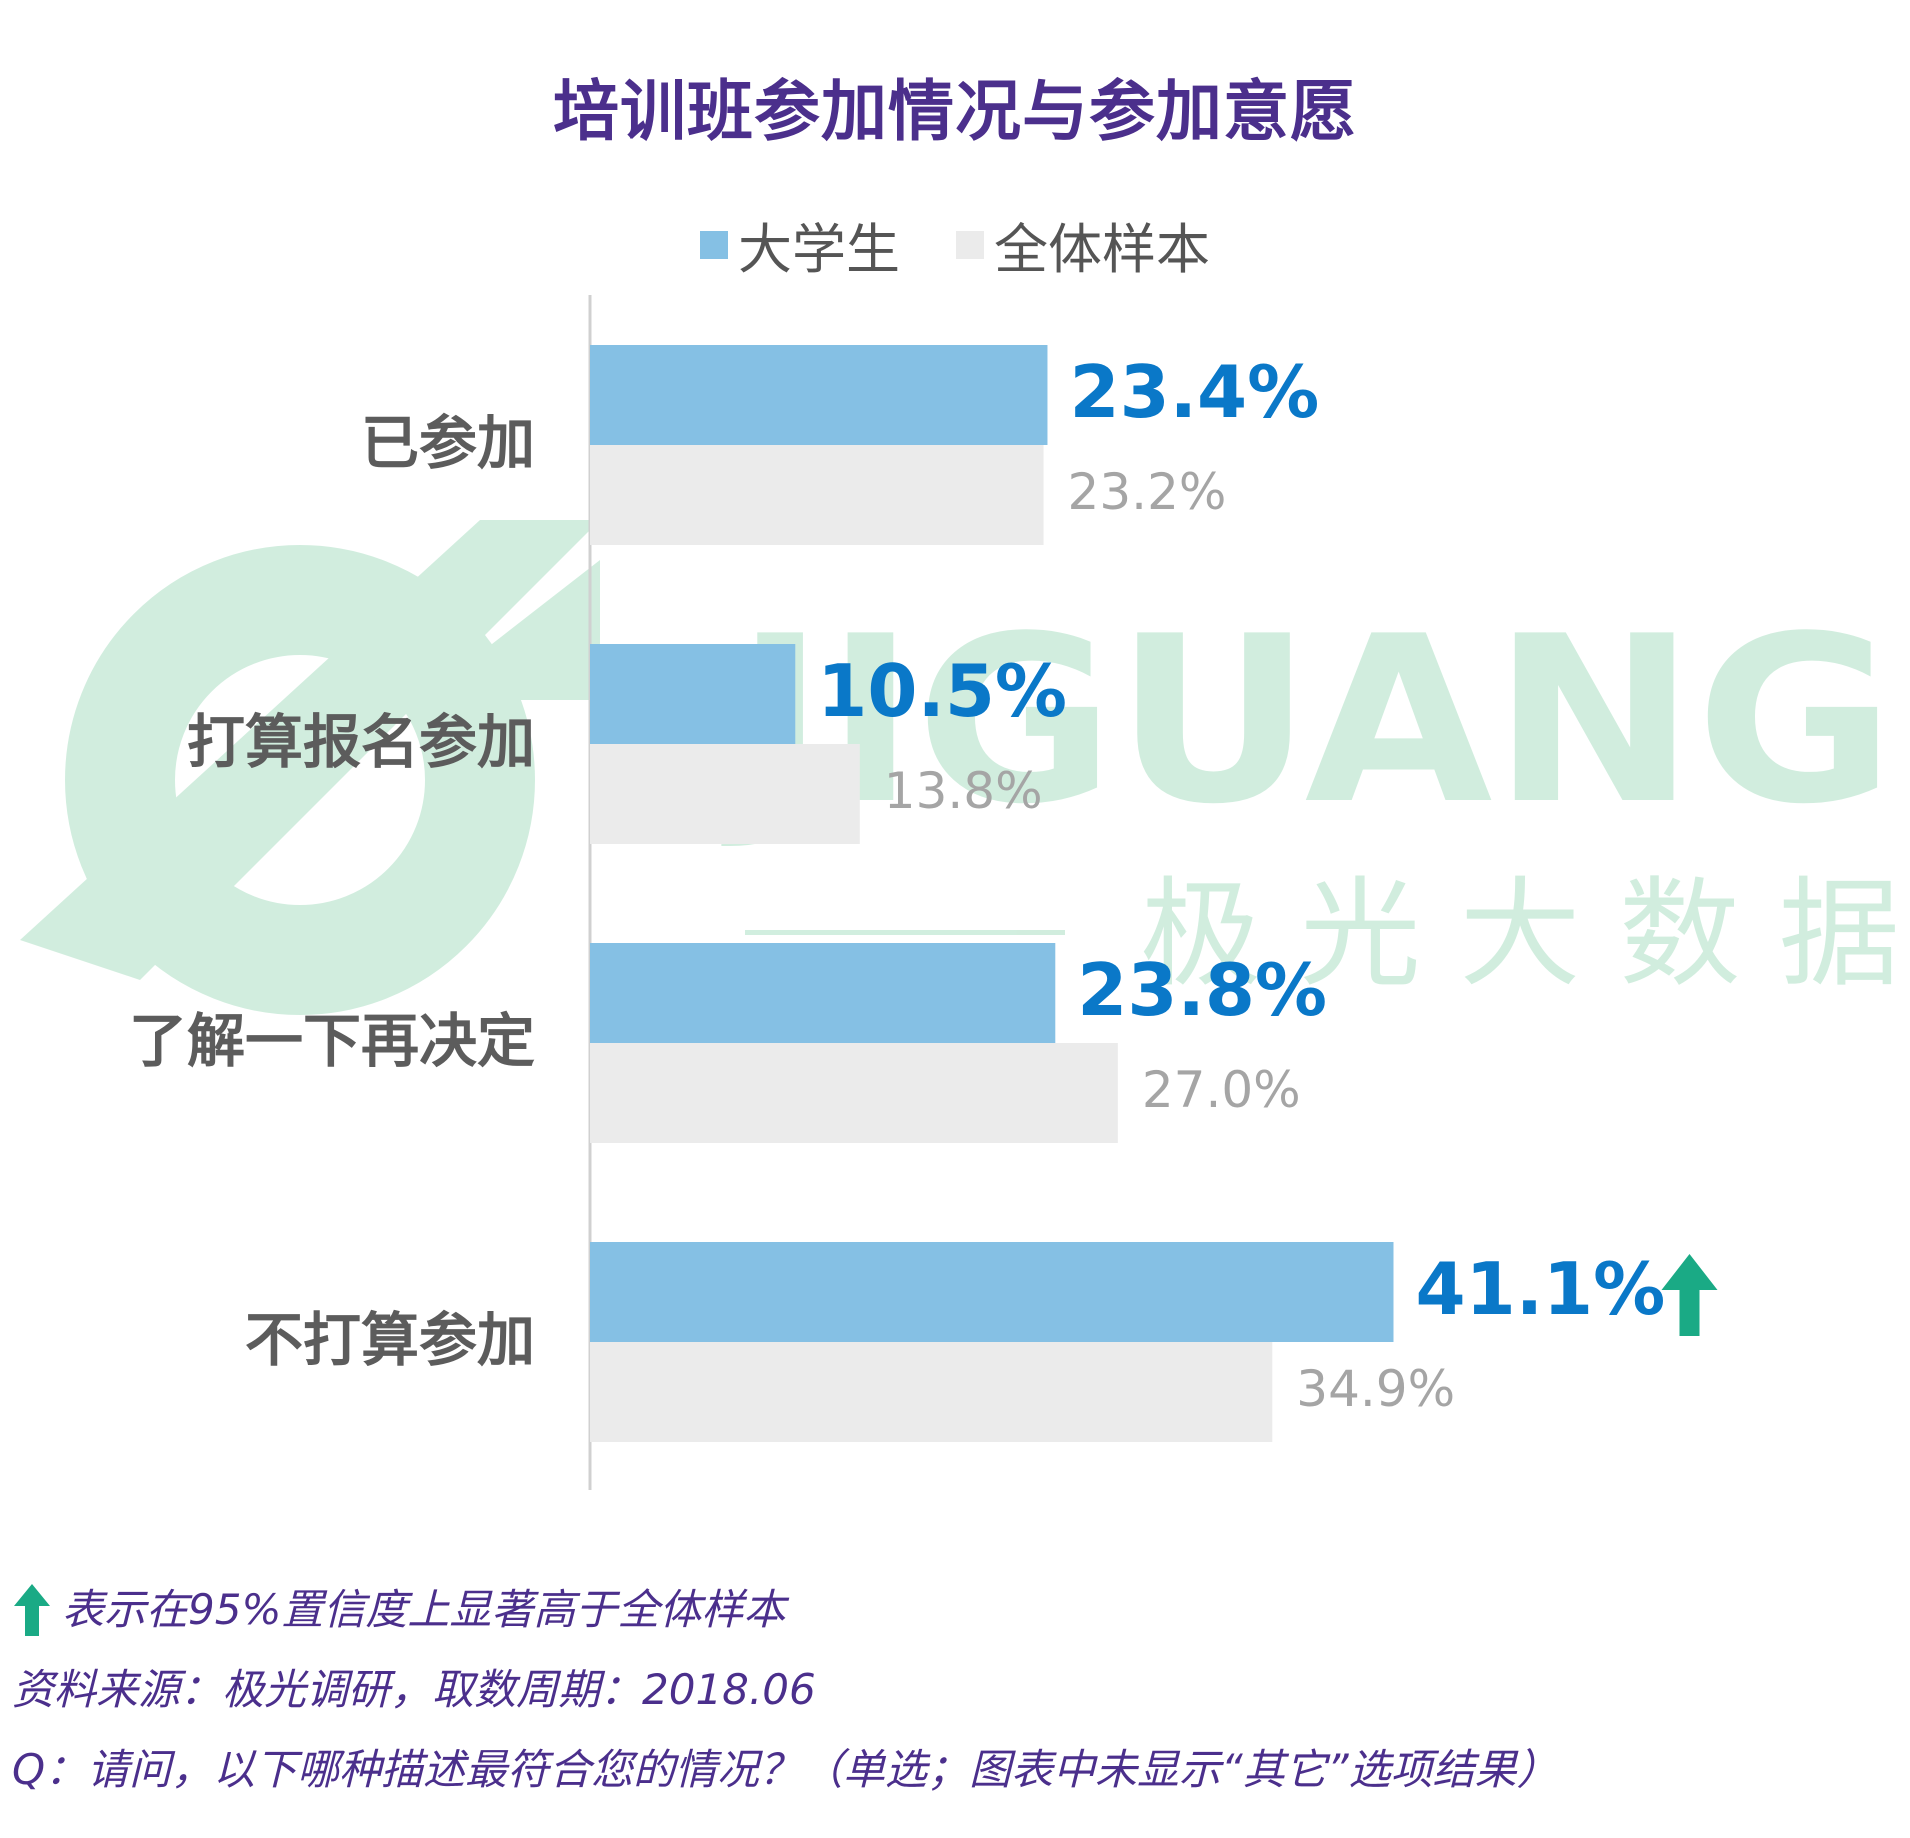  What do you see at coordinates (970, 244) in the screenshot?
I see `legend-swatch-all` at bounding box center [970, 244].